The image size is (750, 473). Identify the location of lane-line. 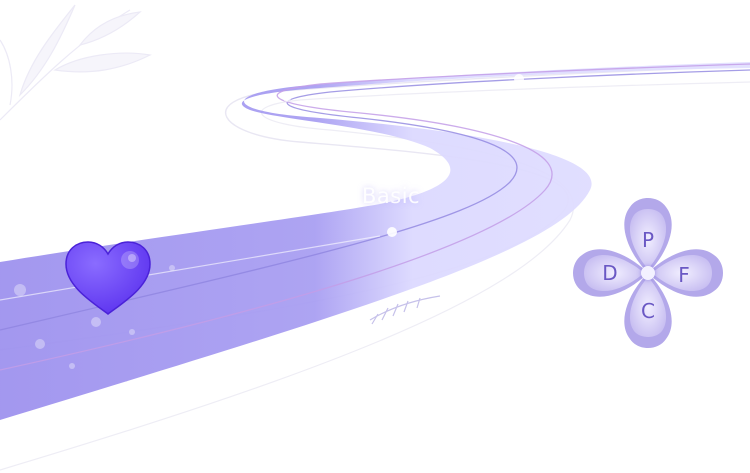
(190, 268).